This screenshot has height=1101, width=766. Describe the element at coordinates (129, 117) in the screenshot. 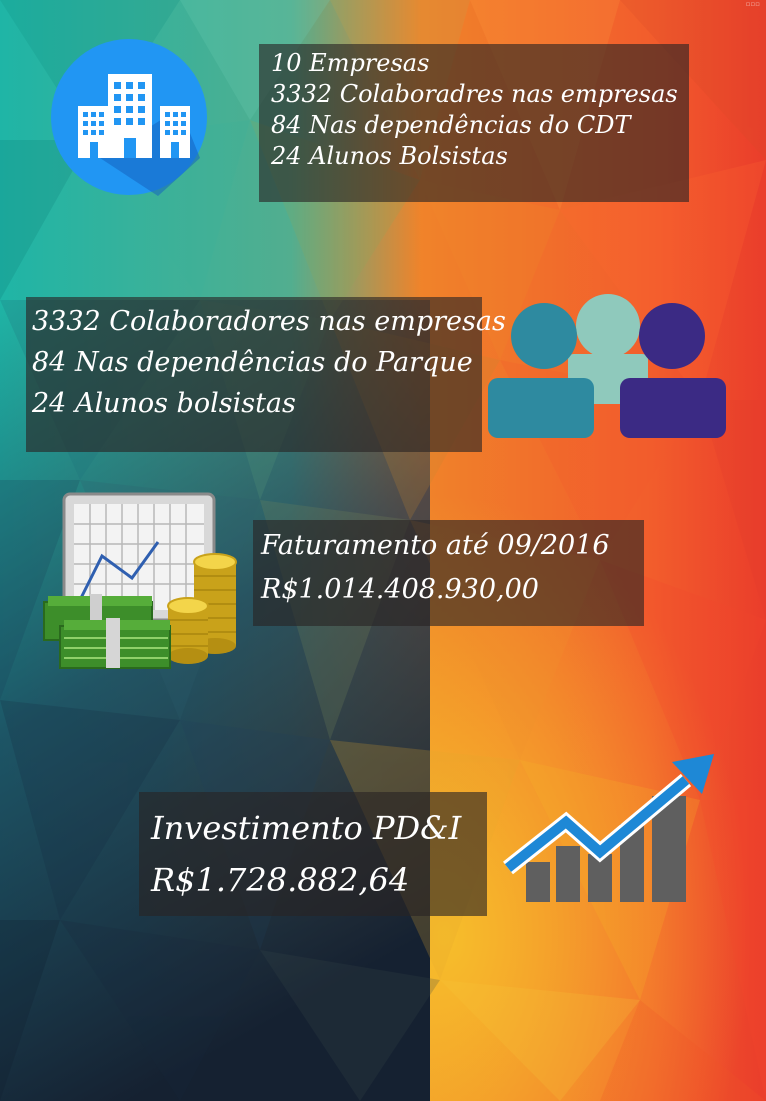

I see `building-icon` at that location.